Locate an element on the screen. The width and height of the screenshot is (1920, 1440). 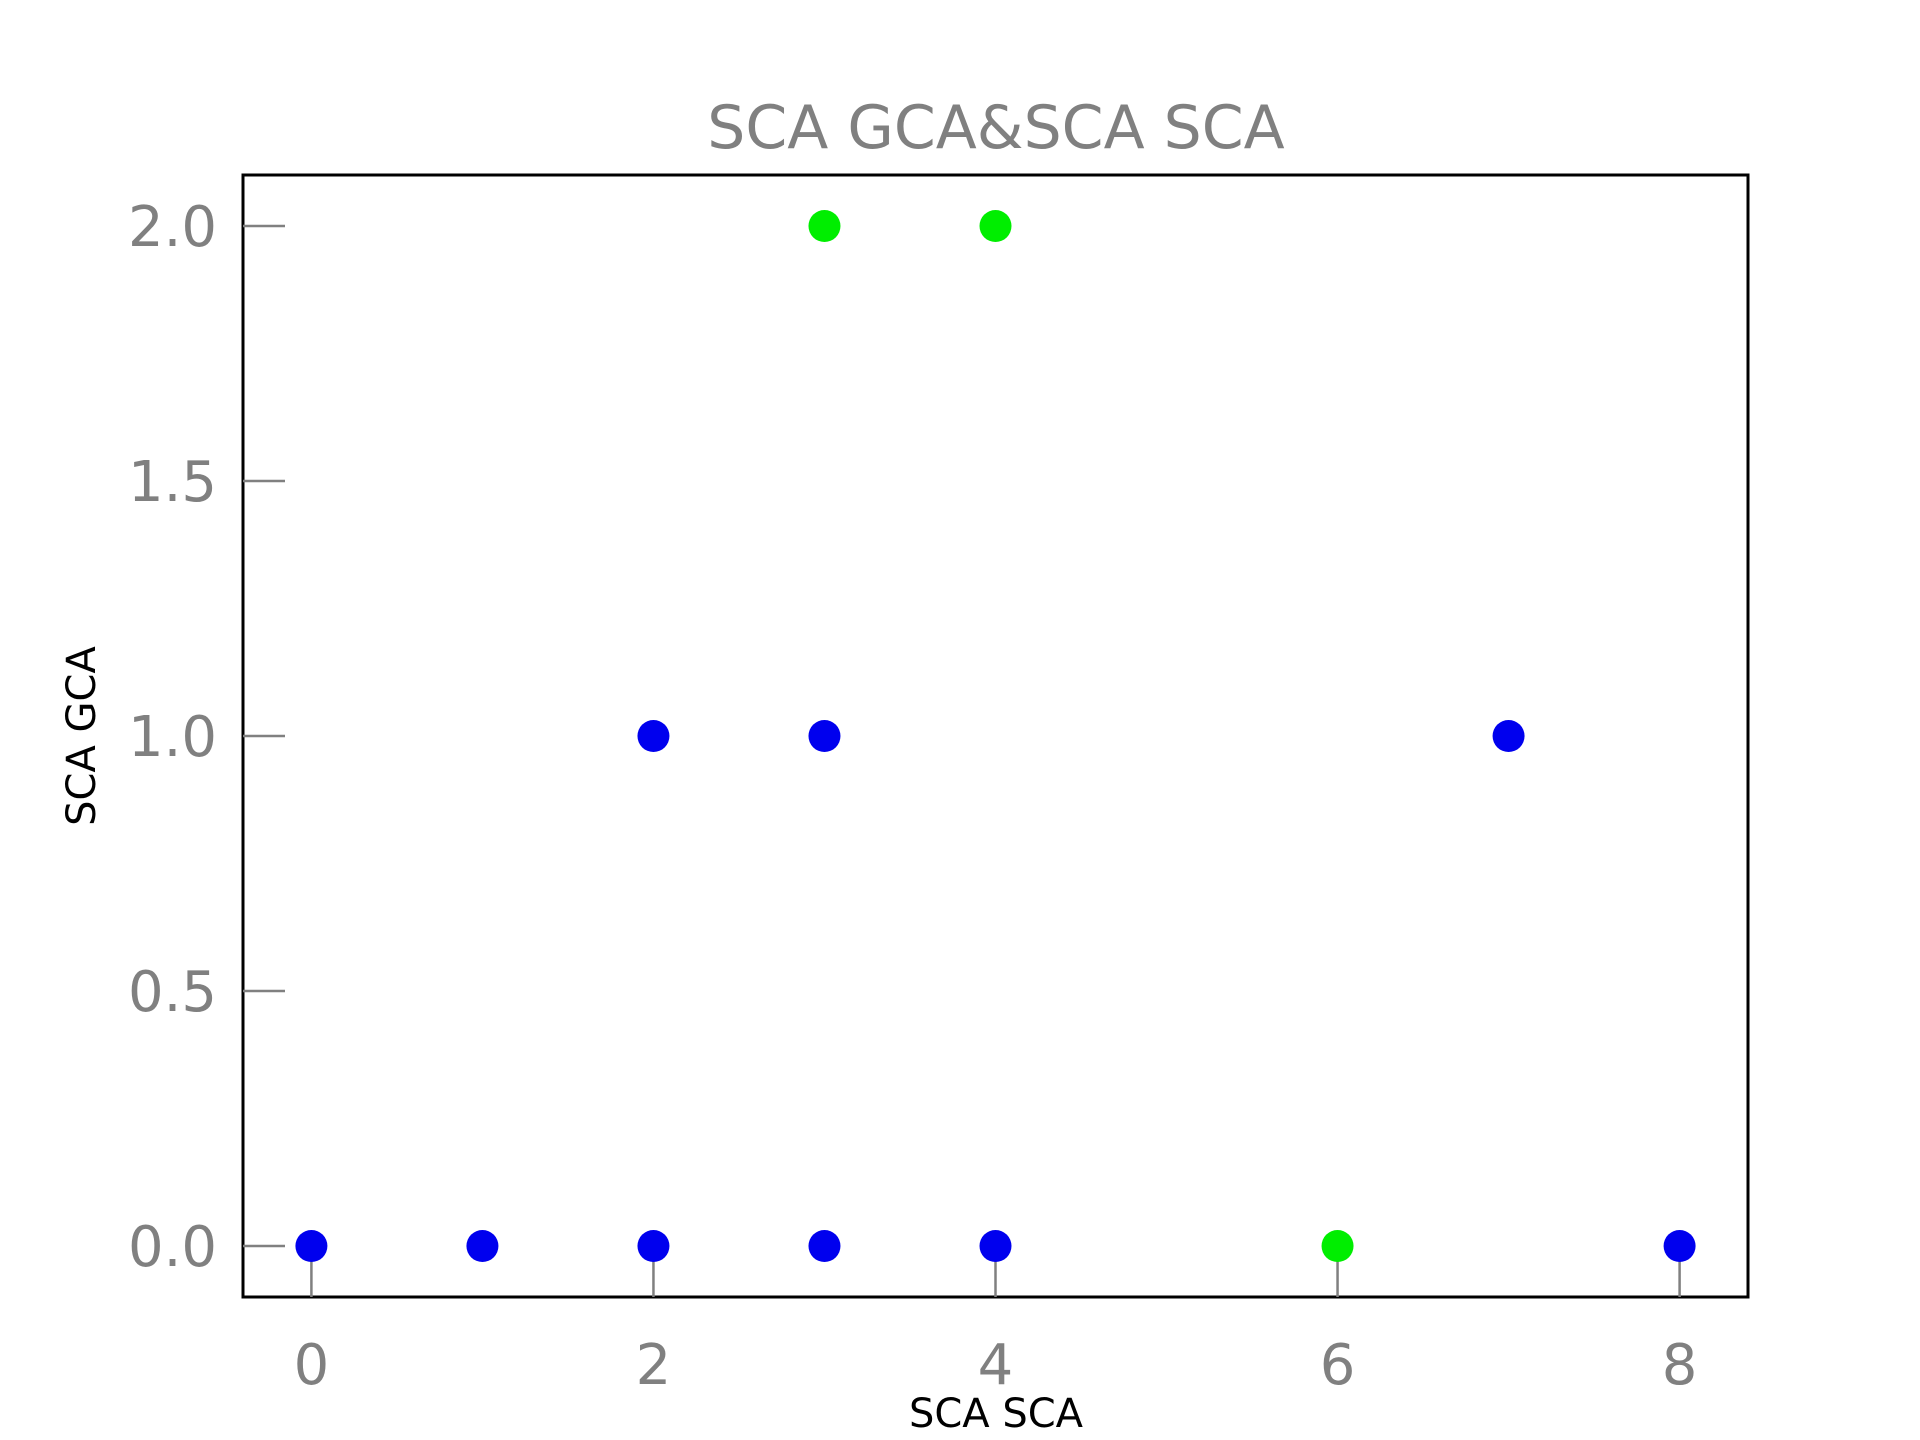
y-tick-label: 0.5 is located at coordinates (172, 992).